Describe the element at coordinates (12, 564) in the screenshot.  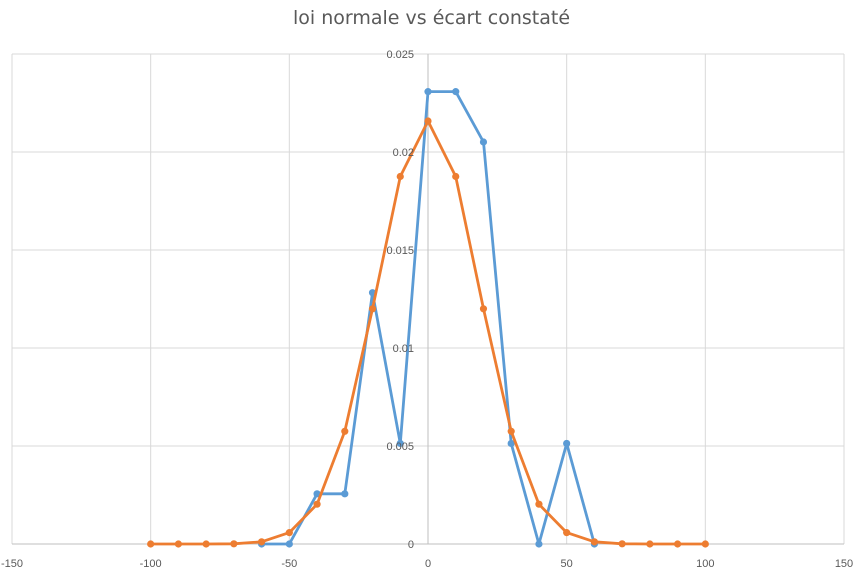
I see `x-tick-label: -150` at that location.